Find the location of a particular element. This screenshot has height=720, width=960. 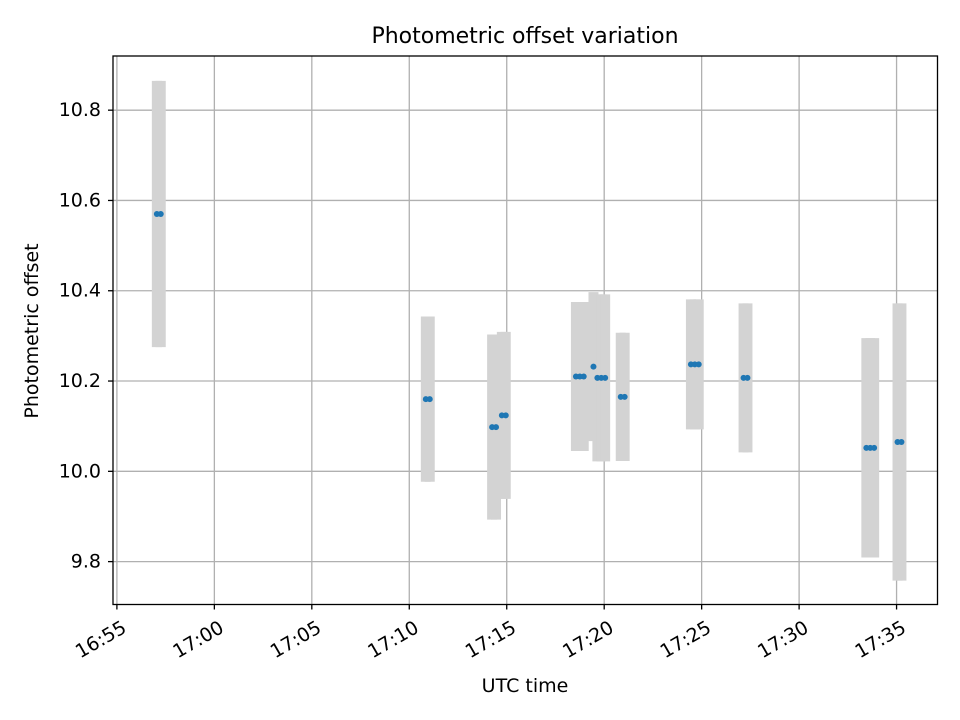

y-tick-label: 10.8 is located at coordinates (80, 110).